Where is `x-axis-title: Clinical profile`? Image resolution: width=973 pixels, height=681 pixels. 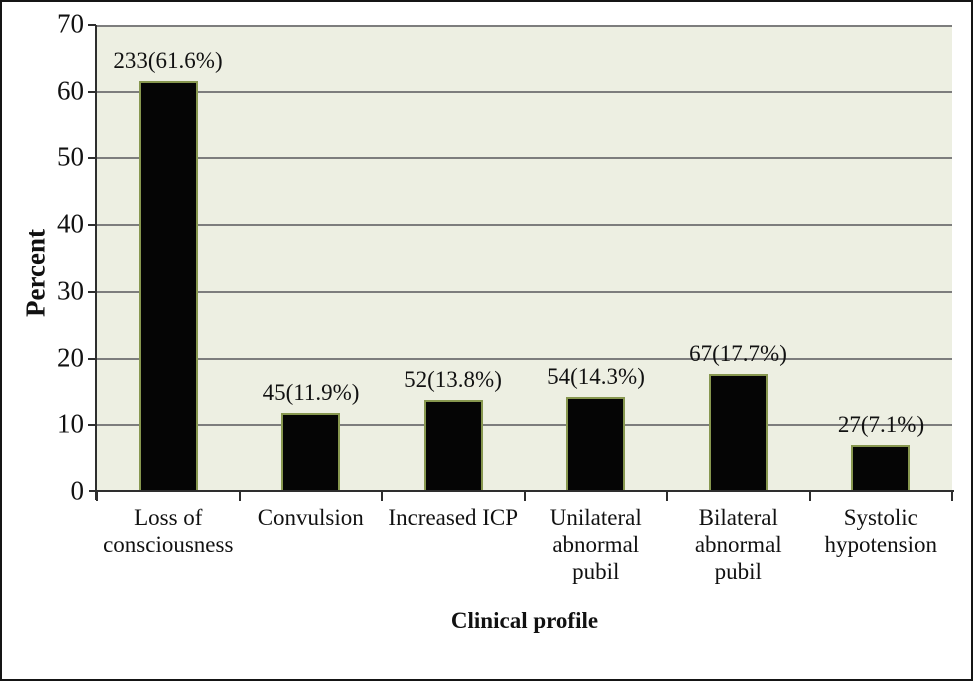 x-axis-title: Clinical profile is located at coordinates (524, 620).